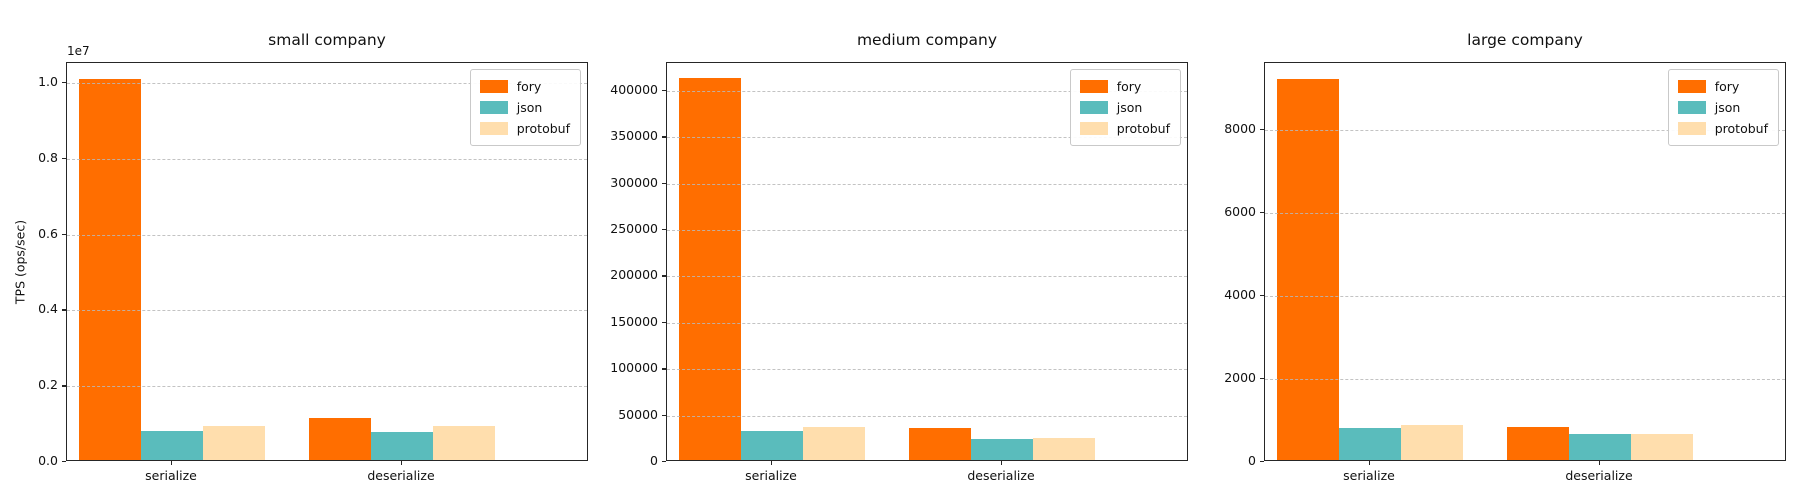  What do you see at coordinates (1240, 294) in the screenshot?
I see `y-tick-label: 4000` at bounding box center [1240, 294].